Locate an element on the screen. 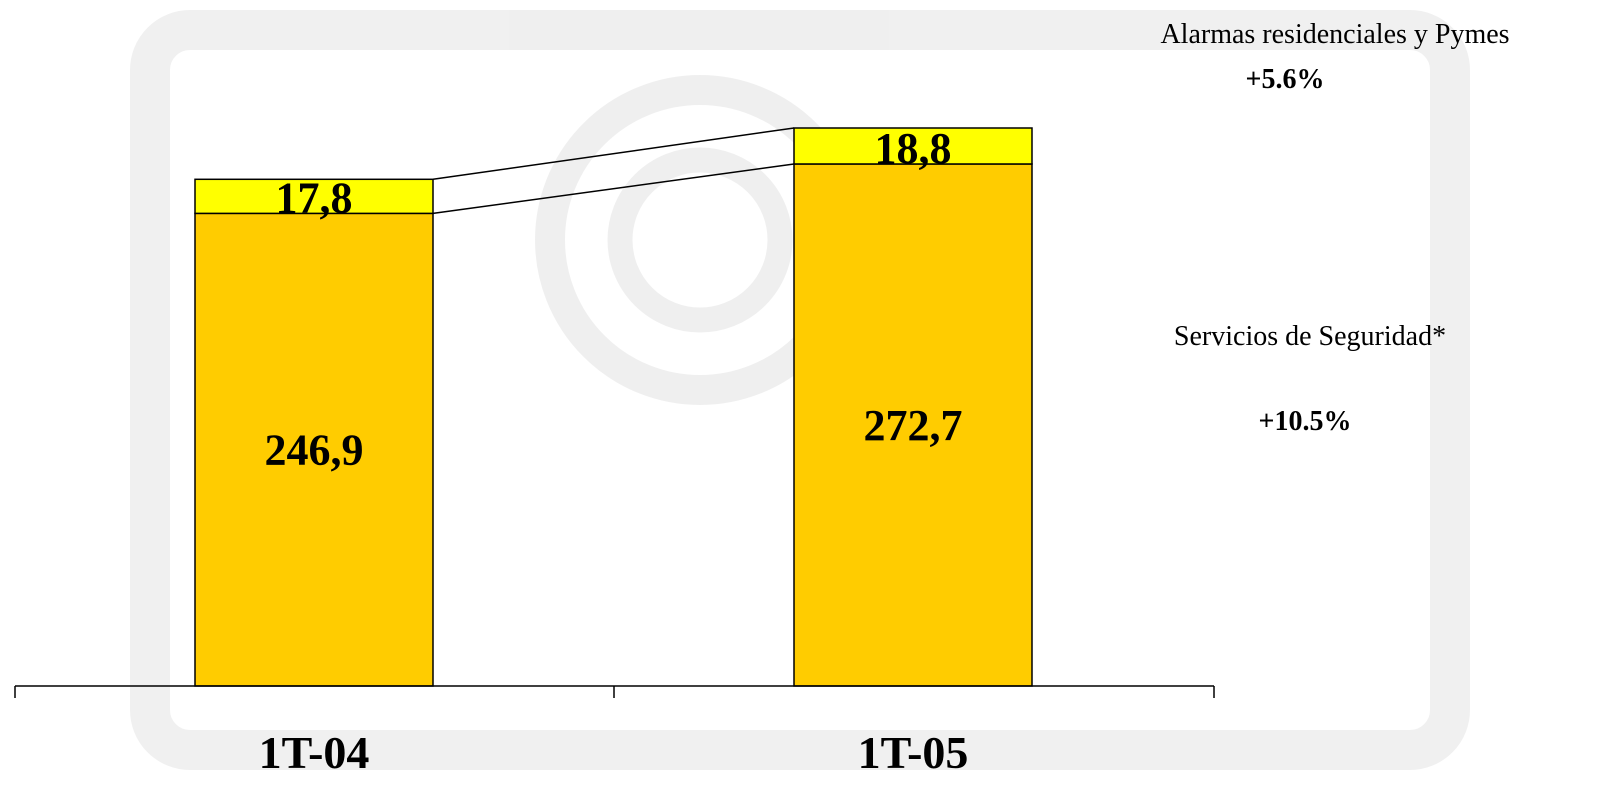 This screenshot has height=785, width=1597. data-label-1T-04-series-1: 17,8 is located at coordinates (314, 197).